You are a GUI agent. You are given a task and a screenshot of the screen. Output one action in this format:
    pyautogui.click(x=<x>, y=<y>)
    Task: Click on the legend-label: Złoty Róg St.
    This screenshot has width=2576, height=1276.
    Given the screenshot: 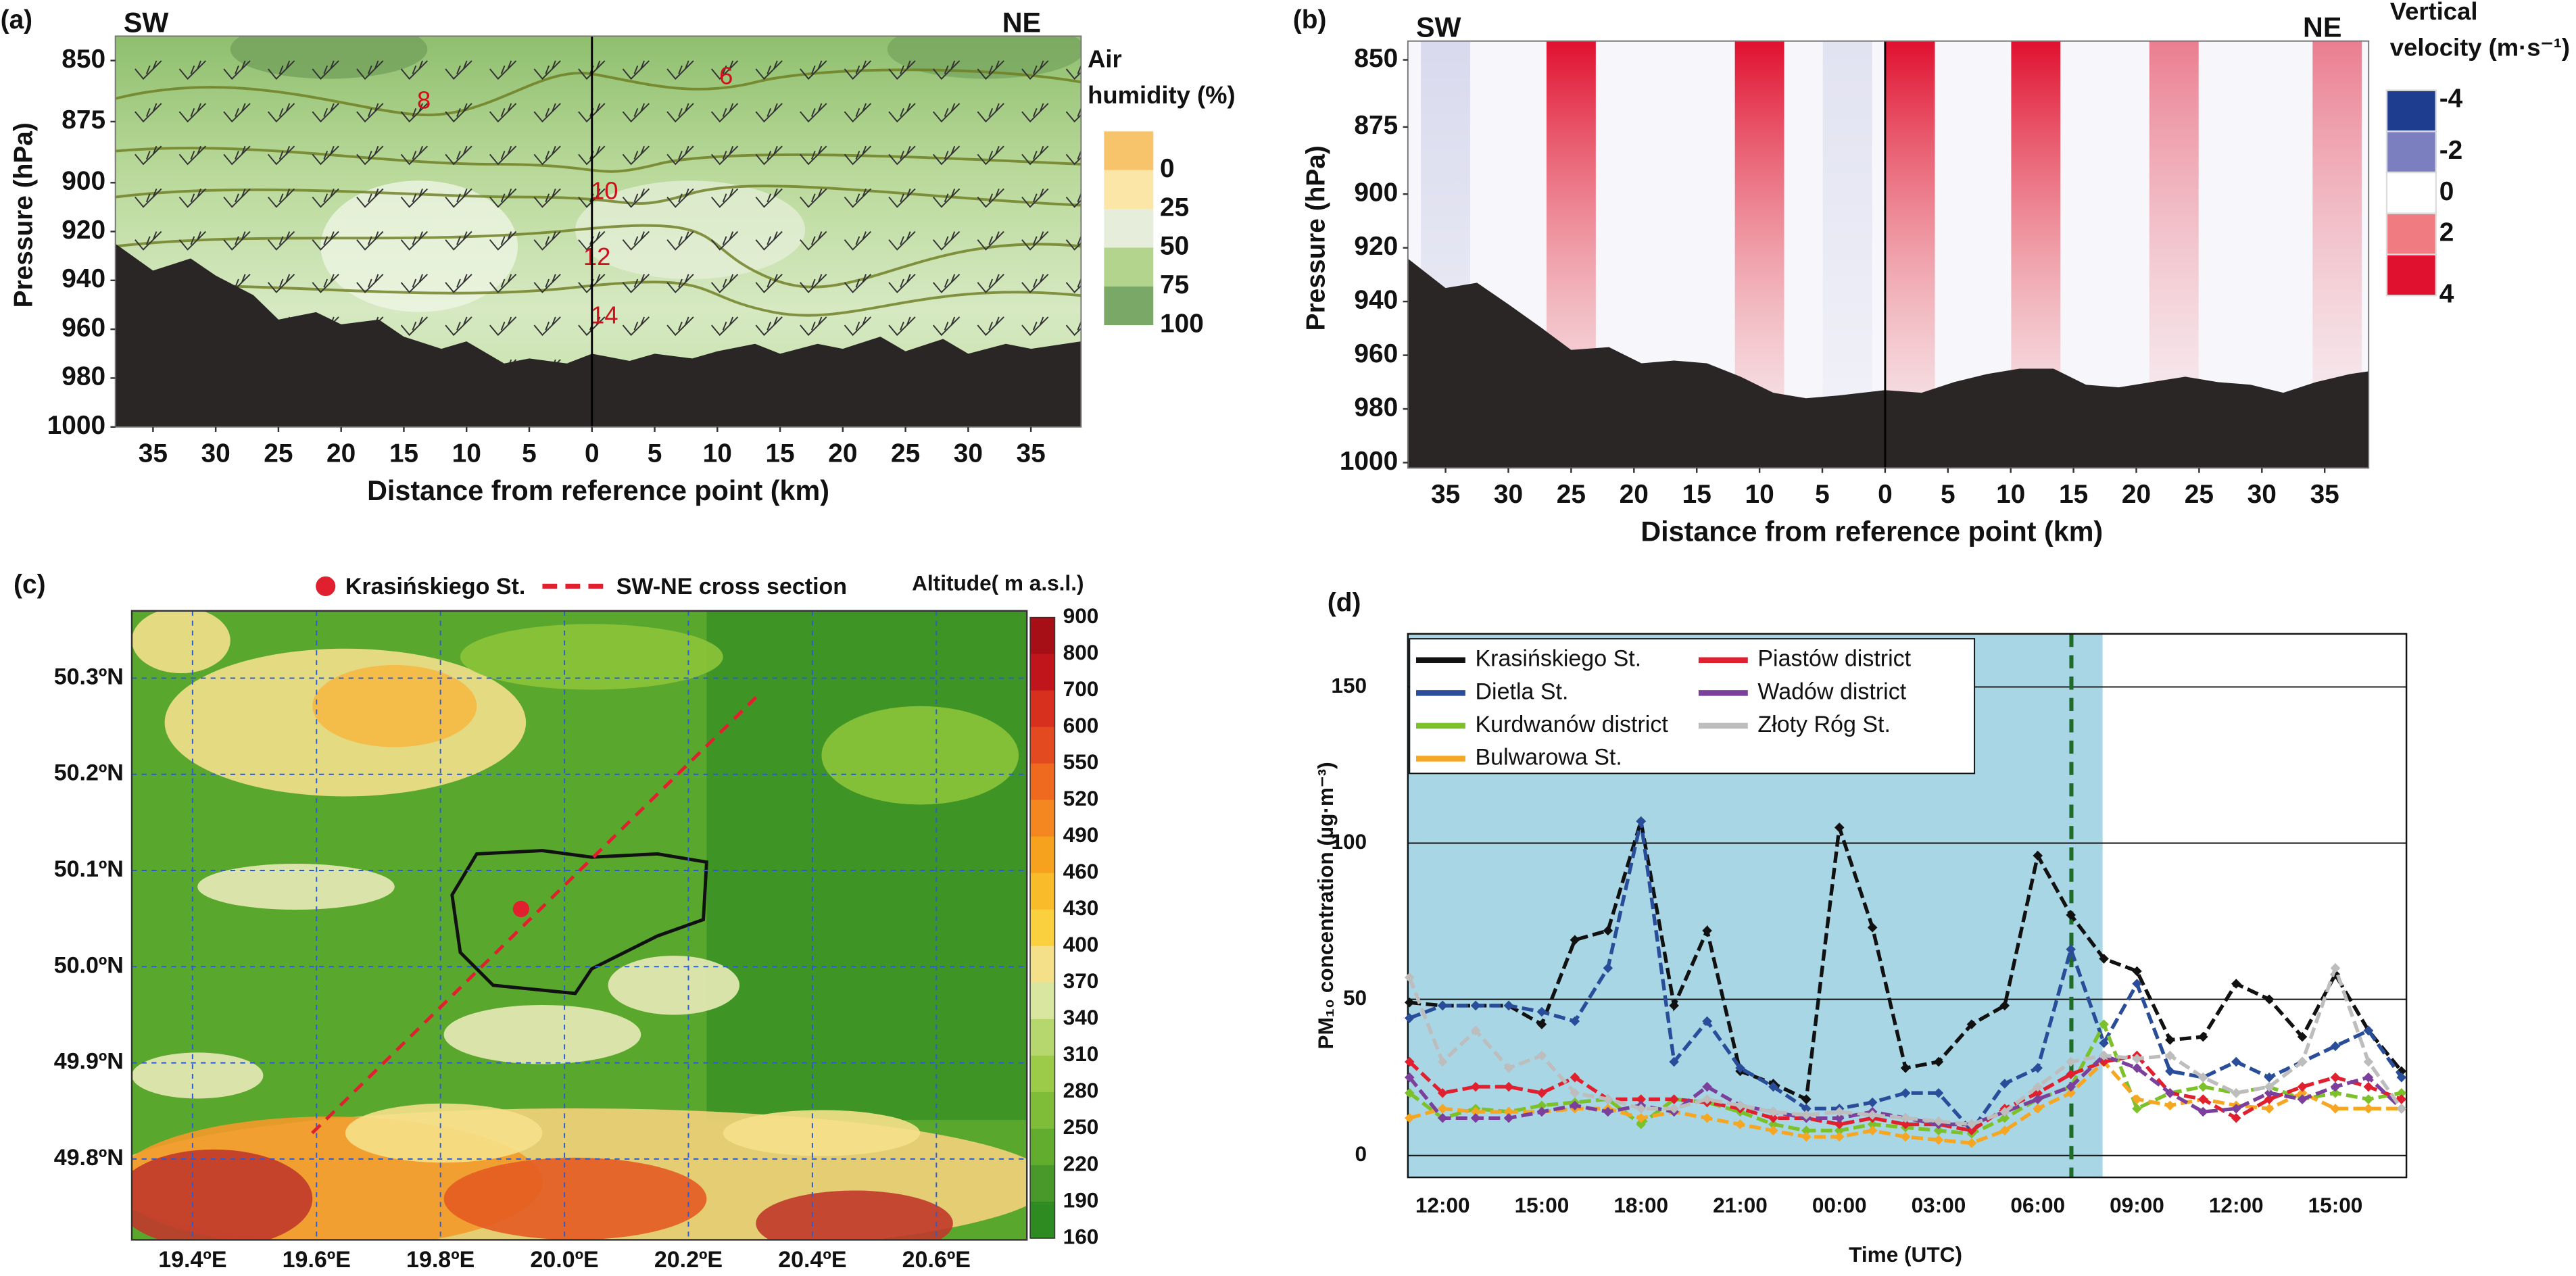 What is the action you would take?
    pyautogui.click(x=1824, y=724)
    